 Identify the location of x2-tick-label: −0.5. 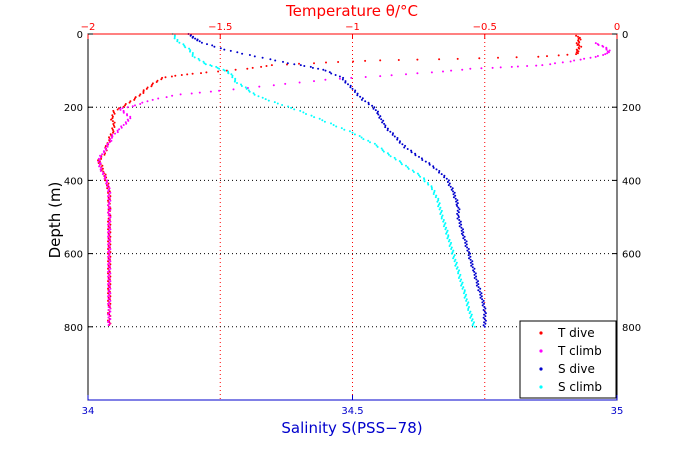
(485, 27).